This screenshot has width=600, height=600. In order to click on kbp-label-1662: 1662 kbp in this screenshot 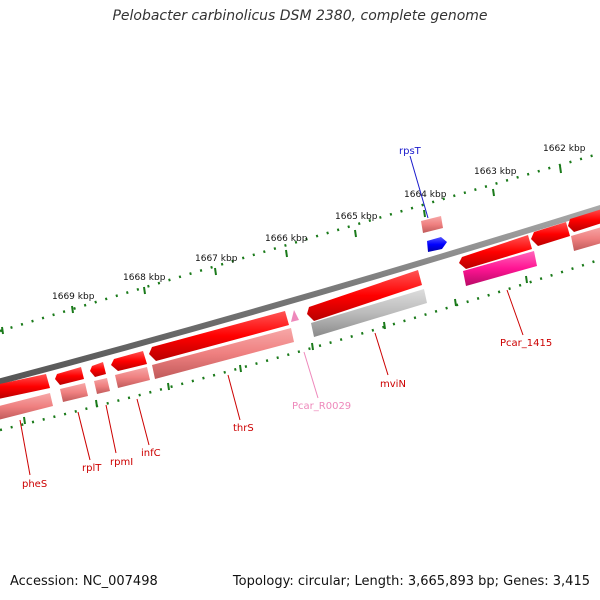, I will do `click(564, 149)`.